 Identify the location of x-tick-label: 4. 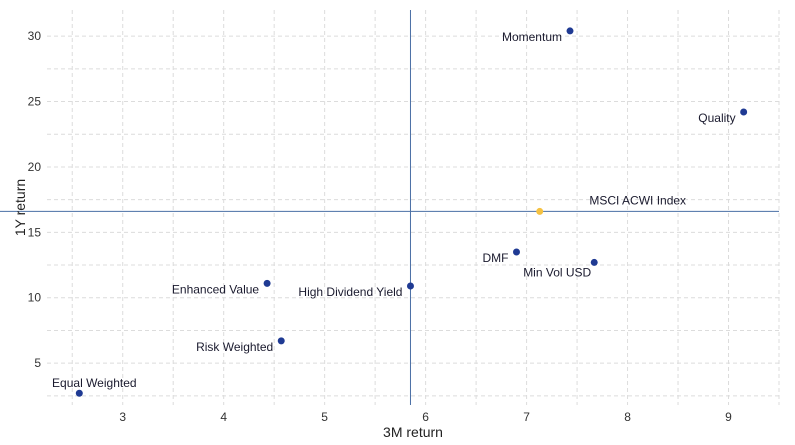
(223, 417).